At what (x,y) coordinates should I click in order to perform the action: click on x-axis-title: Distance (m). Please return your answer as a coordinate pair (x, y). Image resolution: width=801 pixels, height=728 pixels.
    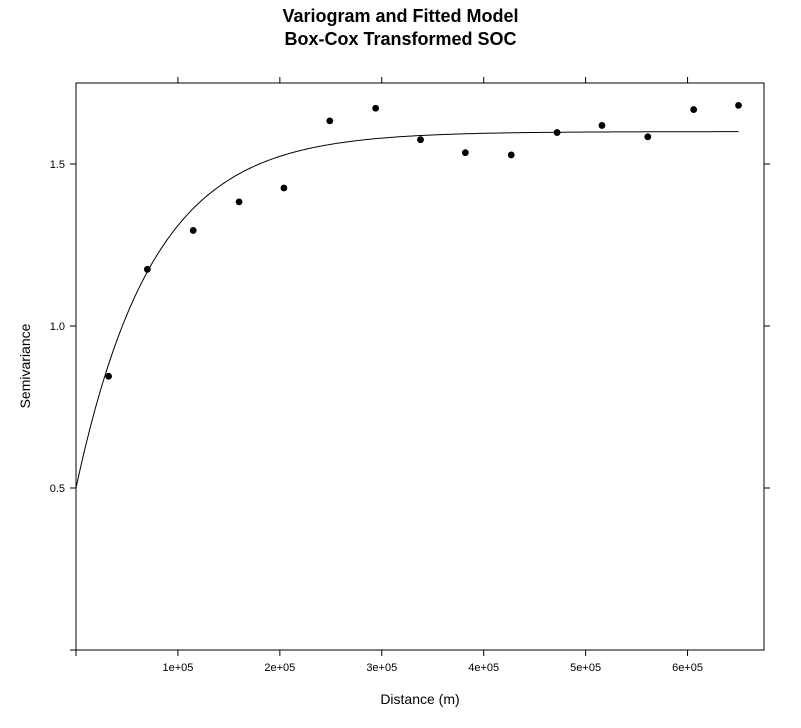
    Looking at the image, I should click on (419, 699).